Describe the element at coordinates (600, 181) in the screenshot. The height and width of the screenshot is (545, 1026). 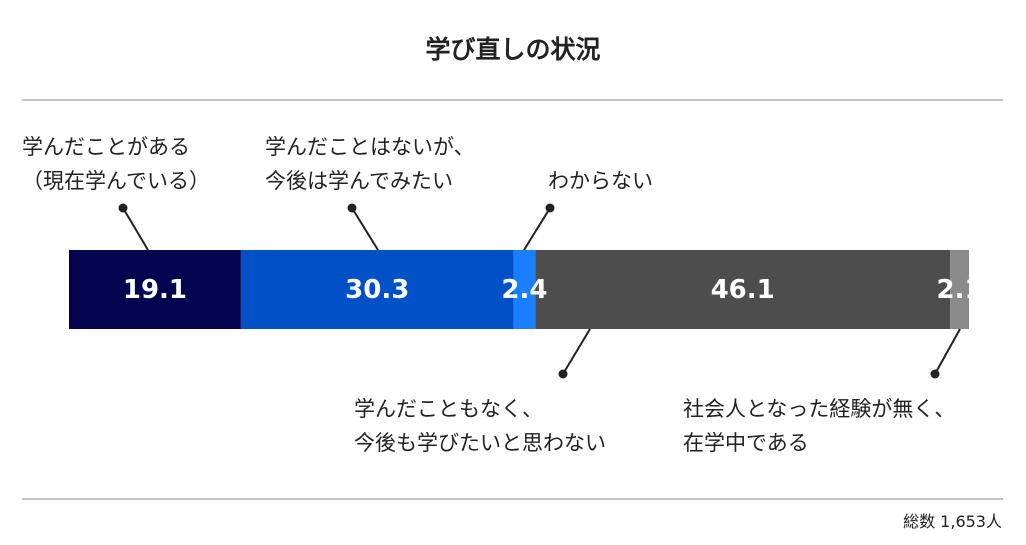
I see `segment-label: わからない` at that location.